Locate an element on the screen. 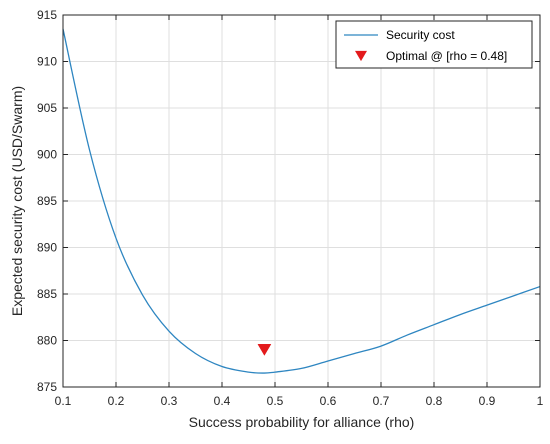  x-tick-label: 0.4 is located at coordinates (222, 401).